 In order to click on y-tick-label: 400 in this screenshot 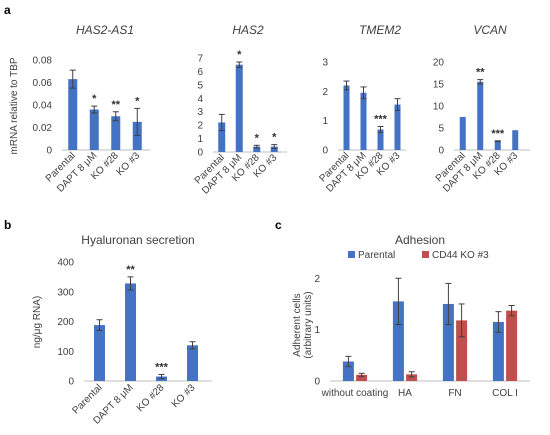, I will do `click(65, 263)`.